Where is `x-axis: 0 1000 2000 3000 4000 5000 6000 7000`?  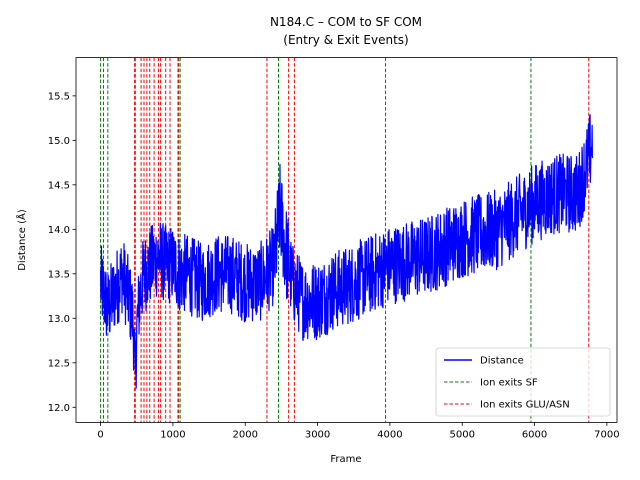 x-axis: 0 1000 2000 3000 4000 5000 6000 7000 is located at coordinates (358, 431).